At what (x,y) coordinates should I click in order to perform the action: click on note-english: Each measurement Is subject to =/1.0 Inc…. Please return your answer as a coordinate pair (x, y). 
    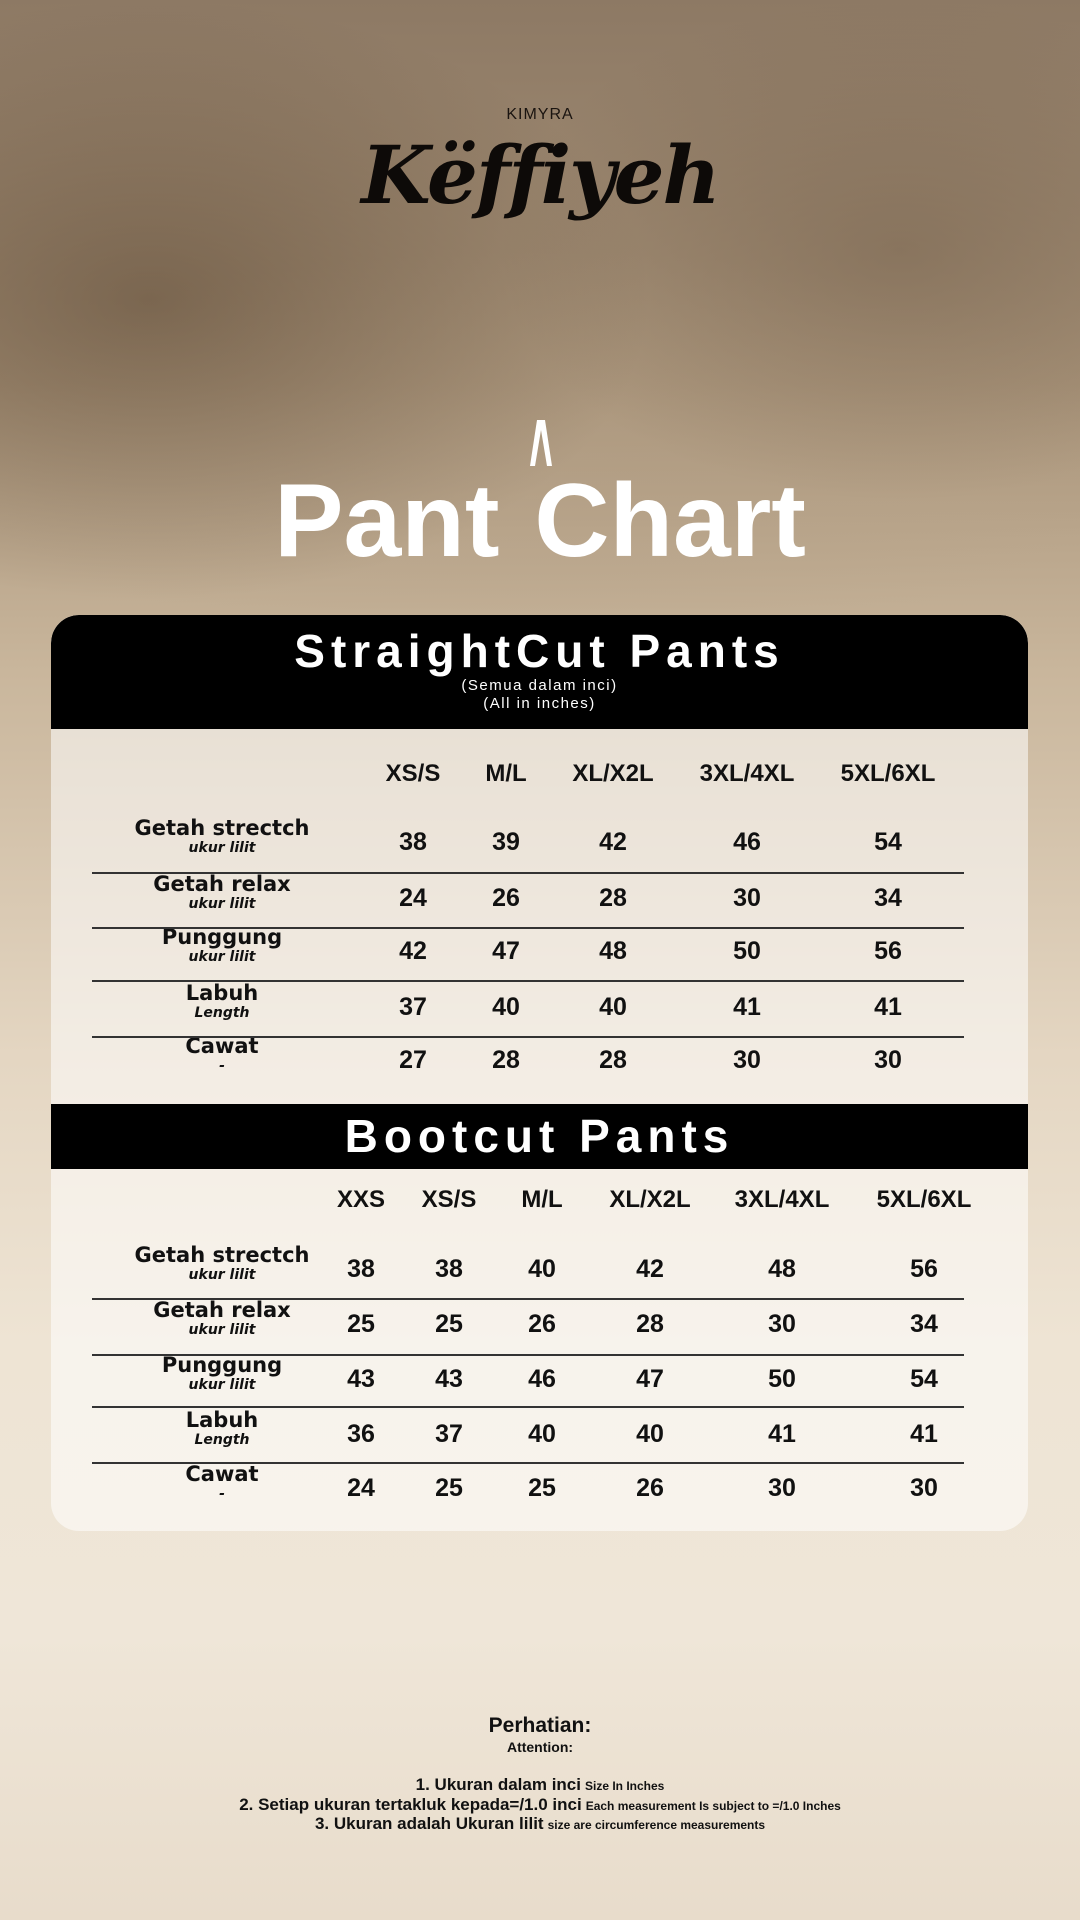
    Looking at the image, I should click on (713, 1806).